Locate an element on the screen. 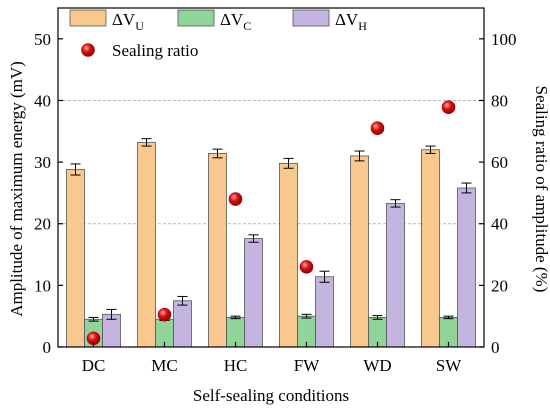  y-tick-label-right: 80 is located at coordinates (499, 100).